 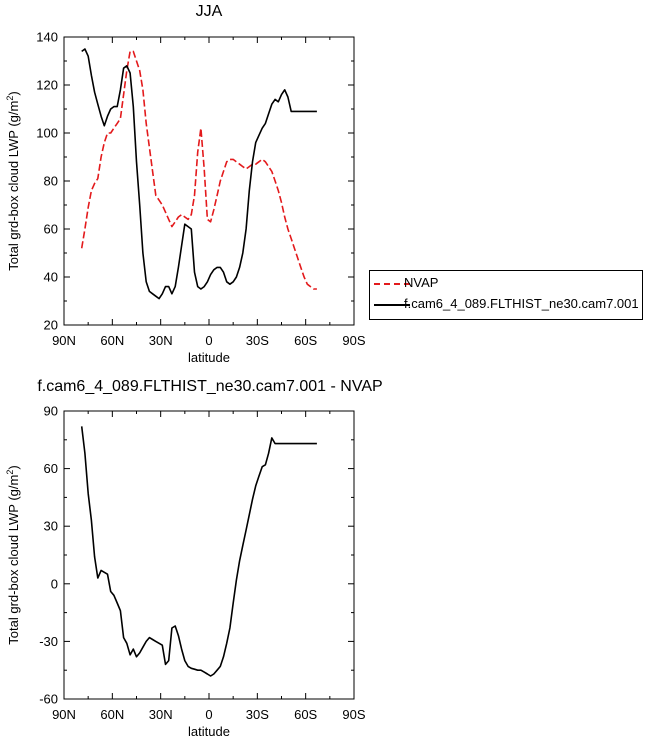 What do you see at coordinates (521, 303) in the screenshot?
I see `legend-label-model: f.cam6_4_089.FLTHIST_ne30.cam7.001` at bounding box center [521, 303].